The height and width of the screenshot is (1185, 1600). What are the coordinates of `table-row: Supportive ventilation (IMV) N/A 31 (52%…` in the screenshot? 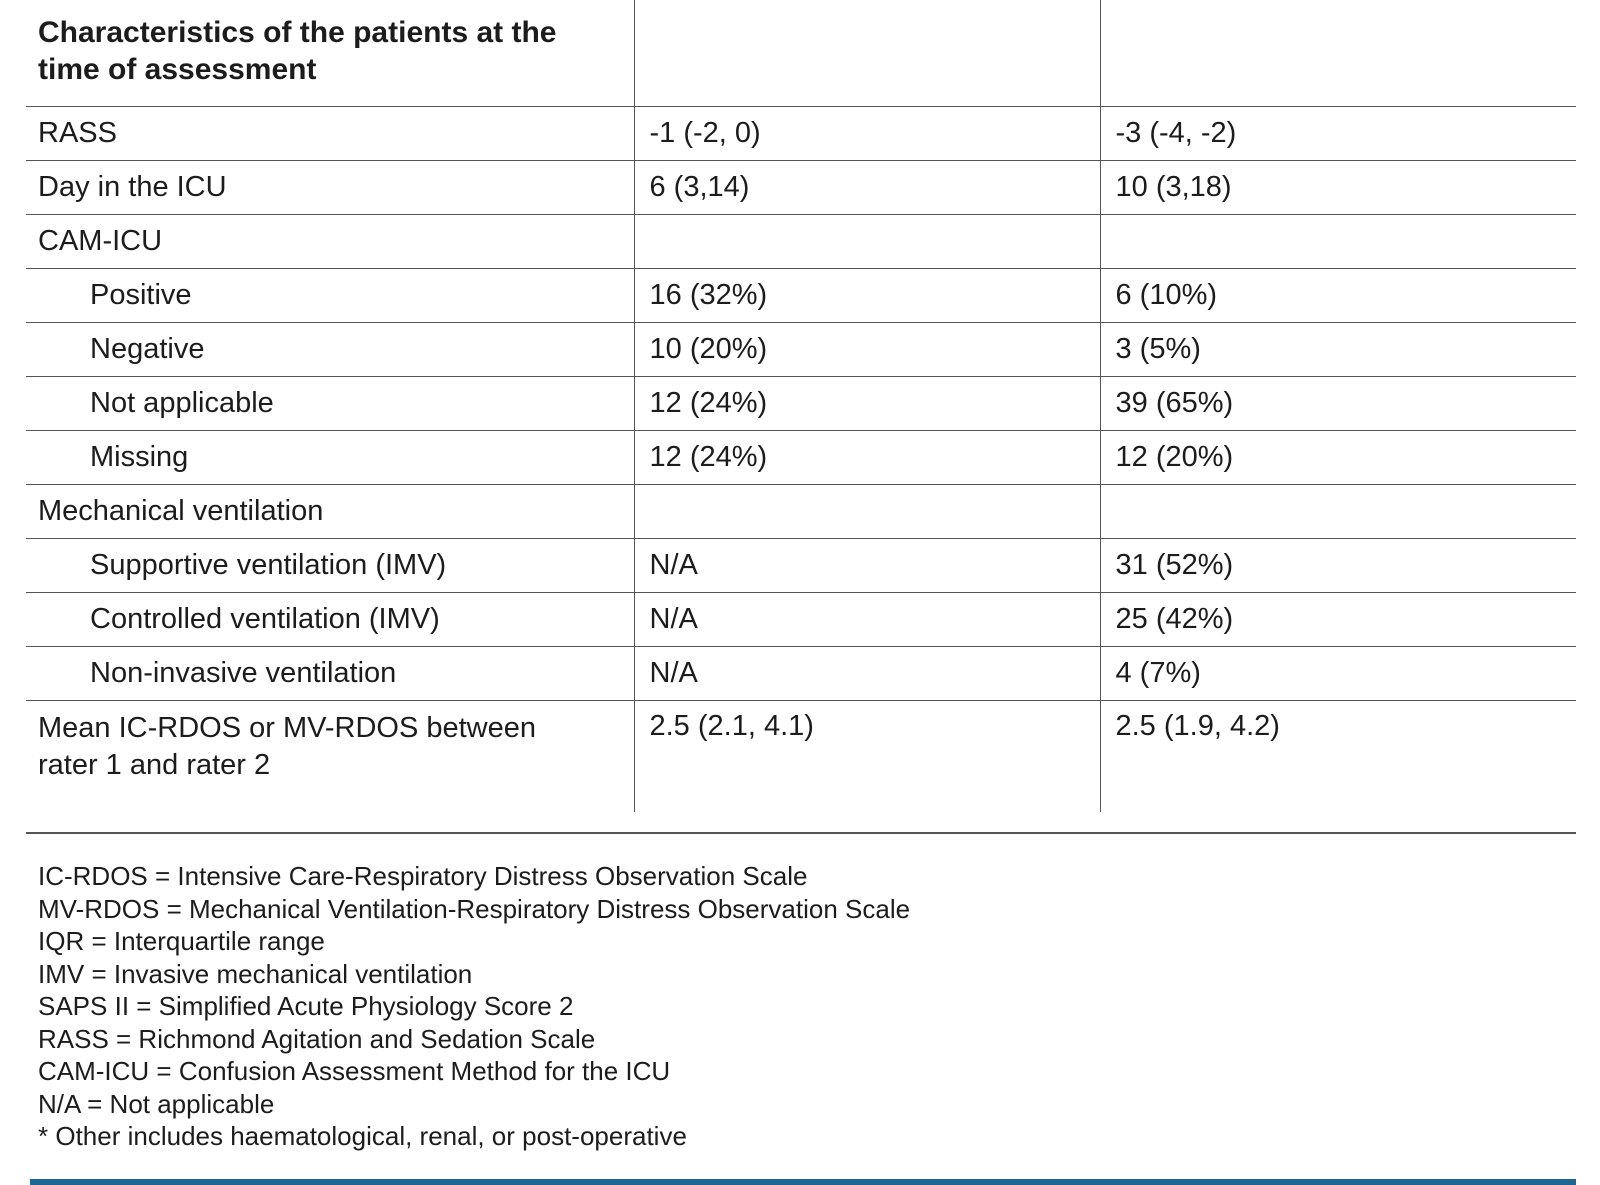 It's located at (801, 565).